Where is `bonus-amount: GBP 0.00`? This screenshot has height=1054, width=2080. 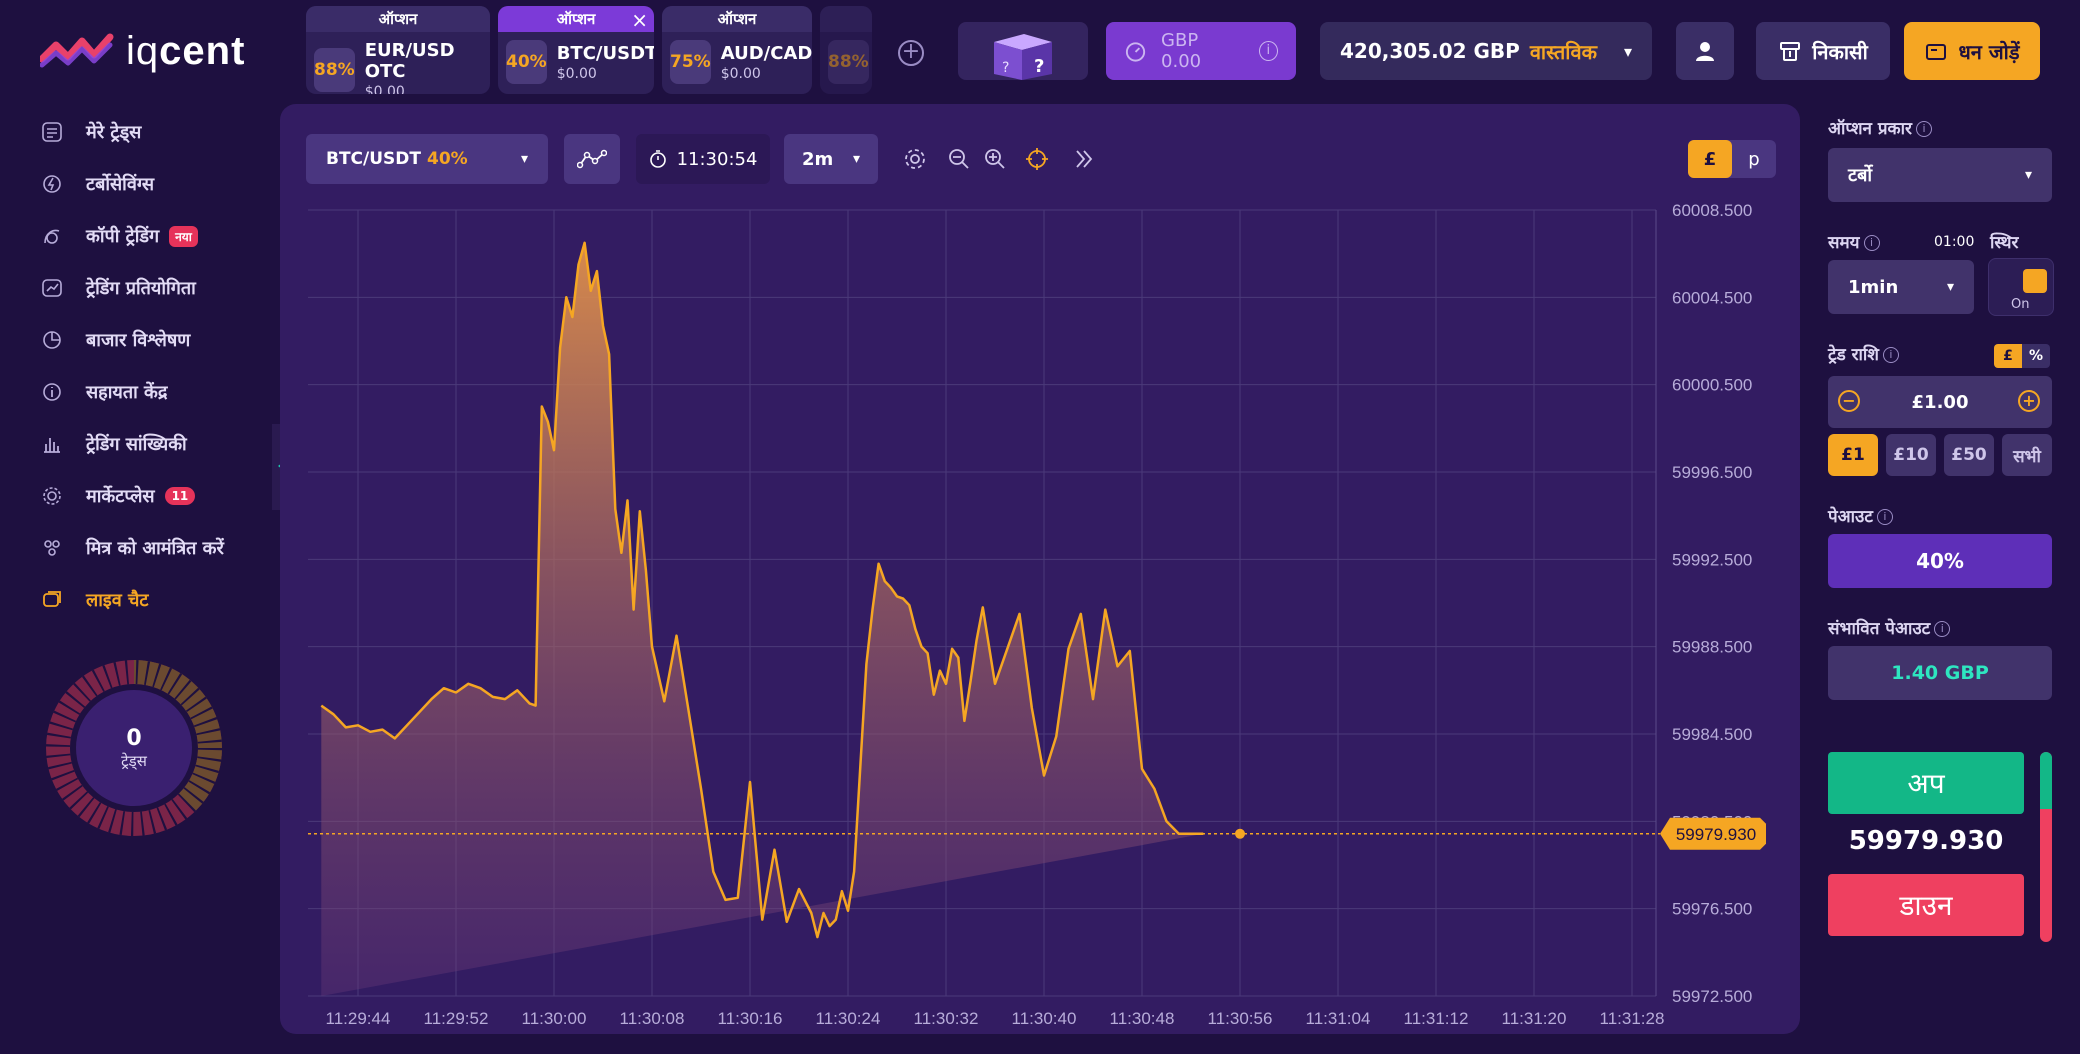 bonus-amount: GBP 0.00 is located at coordinates (1181, 51).